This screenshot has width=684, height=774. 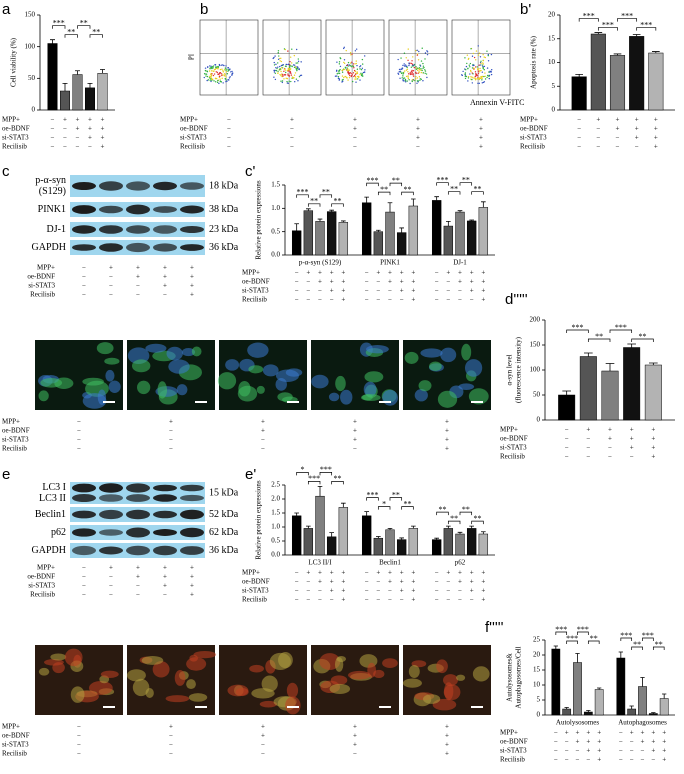 I want to click on label: b', so click(x=525, y=9).